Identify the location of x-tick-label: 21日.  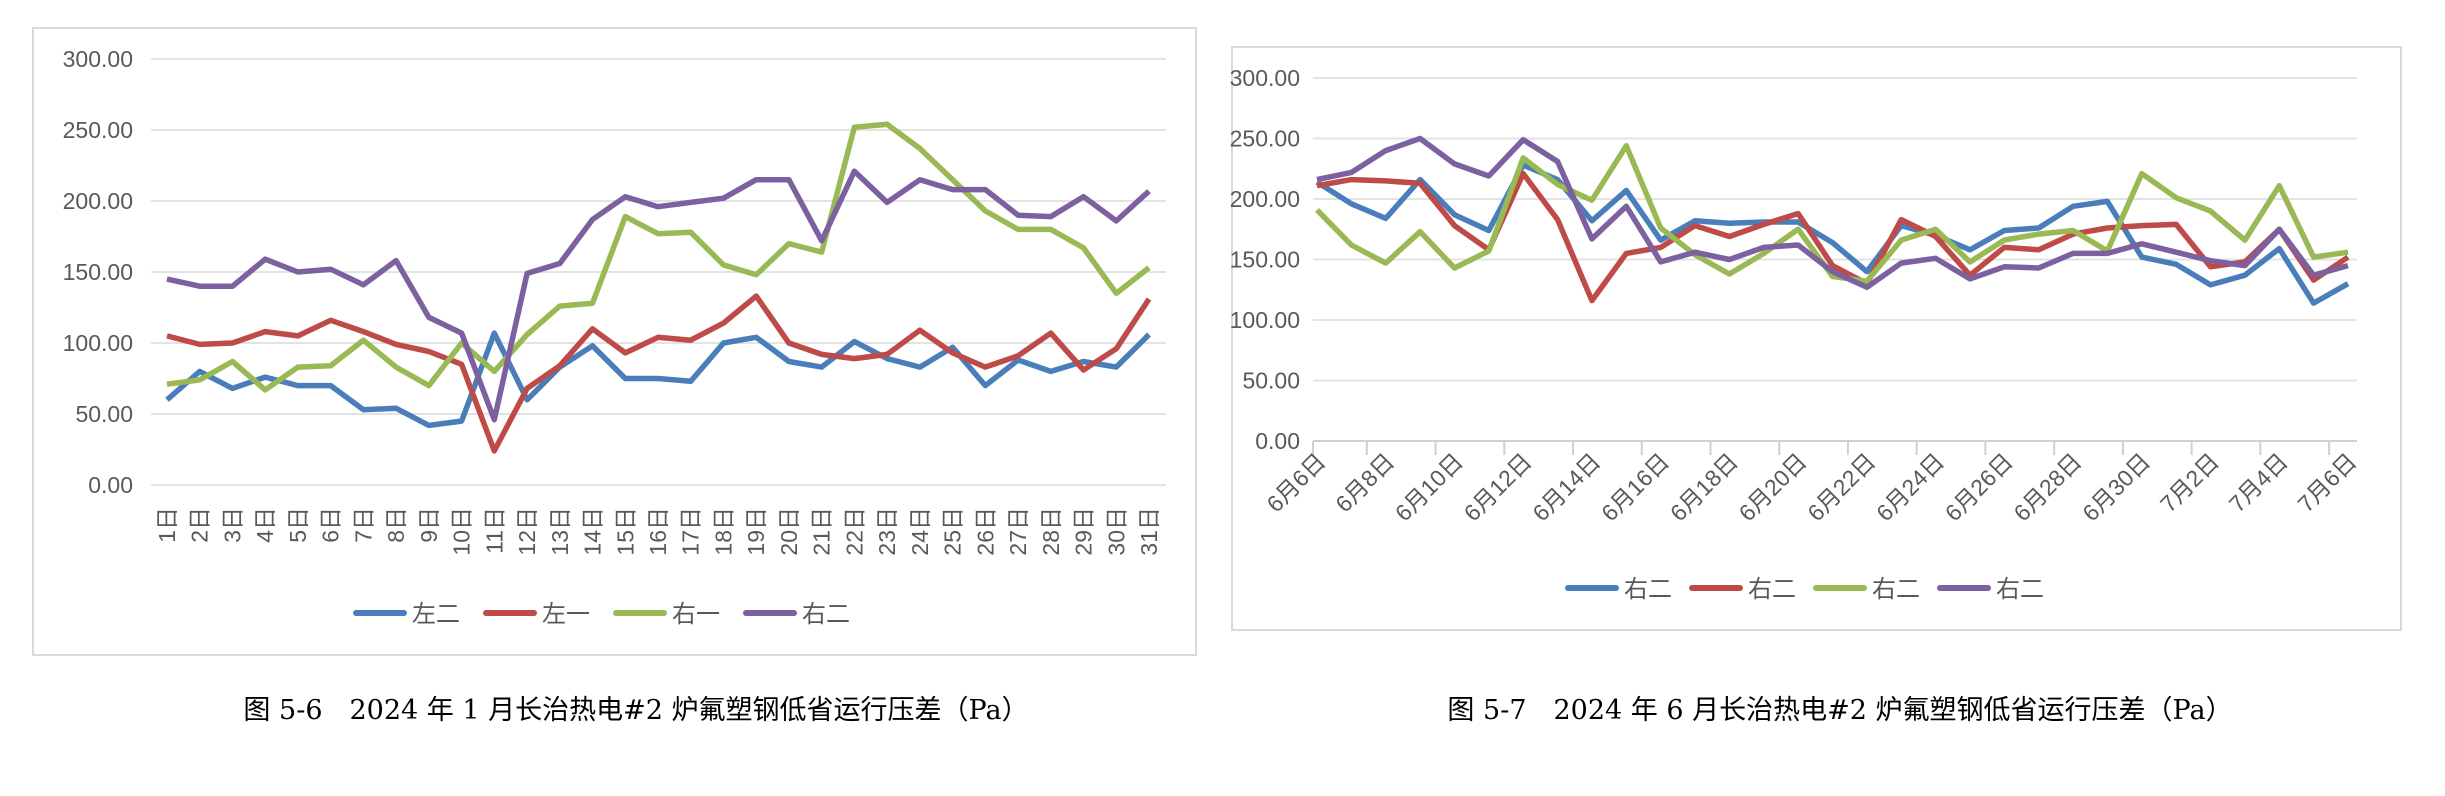
(822, 531).